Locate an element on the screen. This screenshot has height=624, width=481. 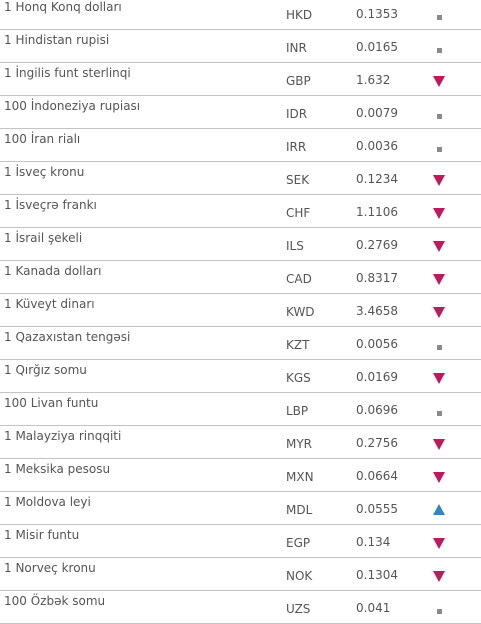
currency-rate: 0.134 is located at coordinates (373, 542).